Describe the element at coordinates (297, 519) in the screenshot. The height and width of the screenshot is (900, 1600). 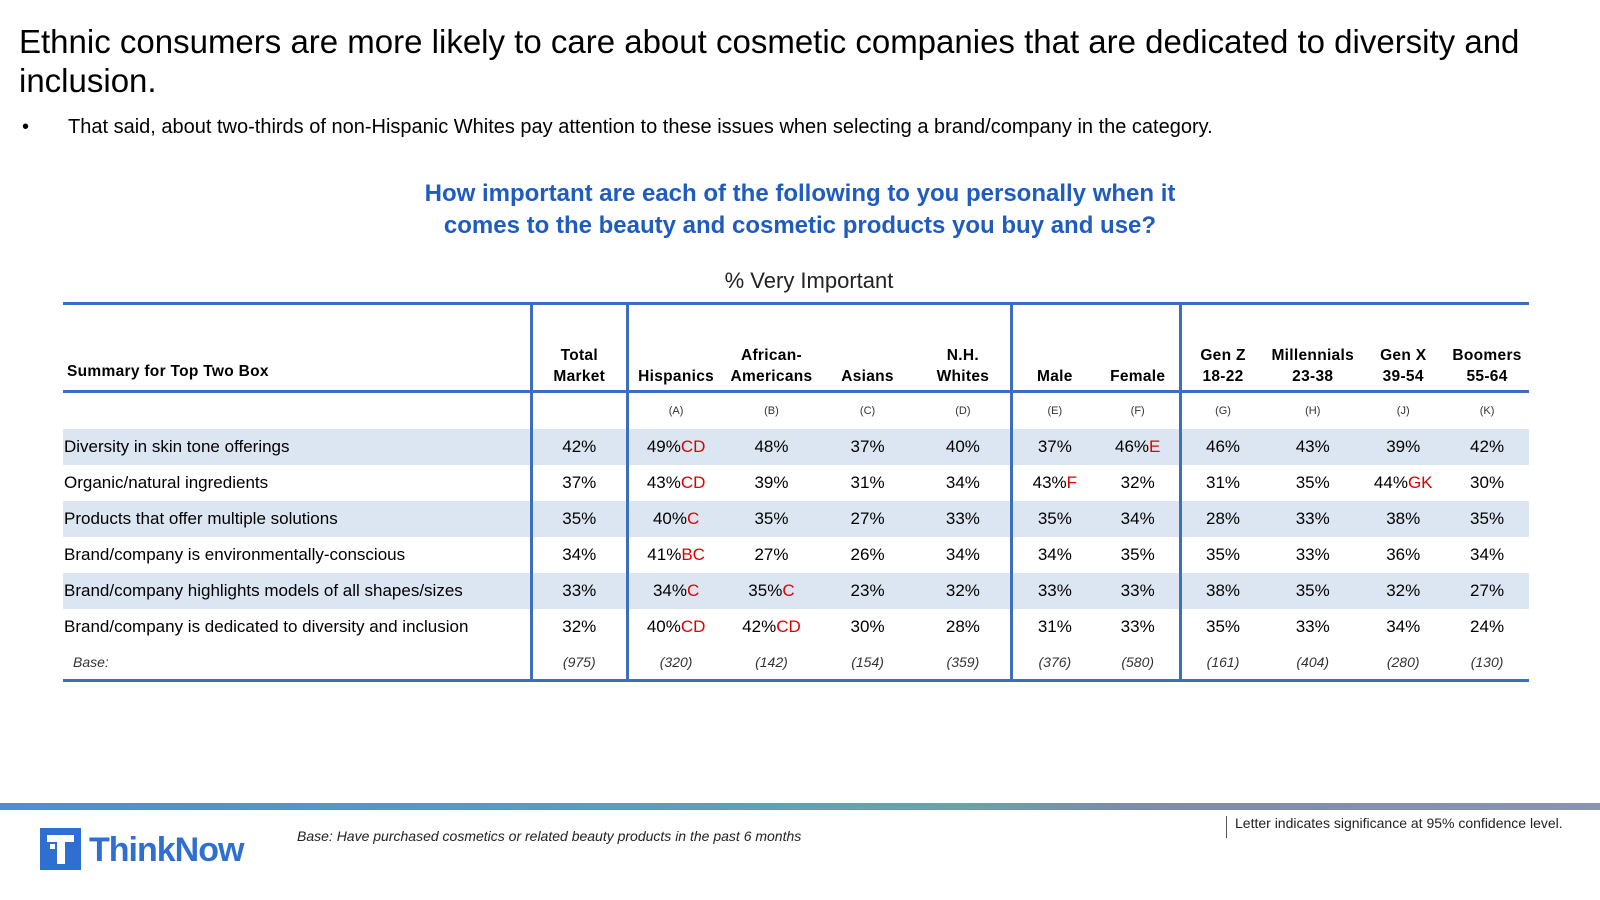
I see `row-label: Products that offer multiple solutions` at that location.